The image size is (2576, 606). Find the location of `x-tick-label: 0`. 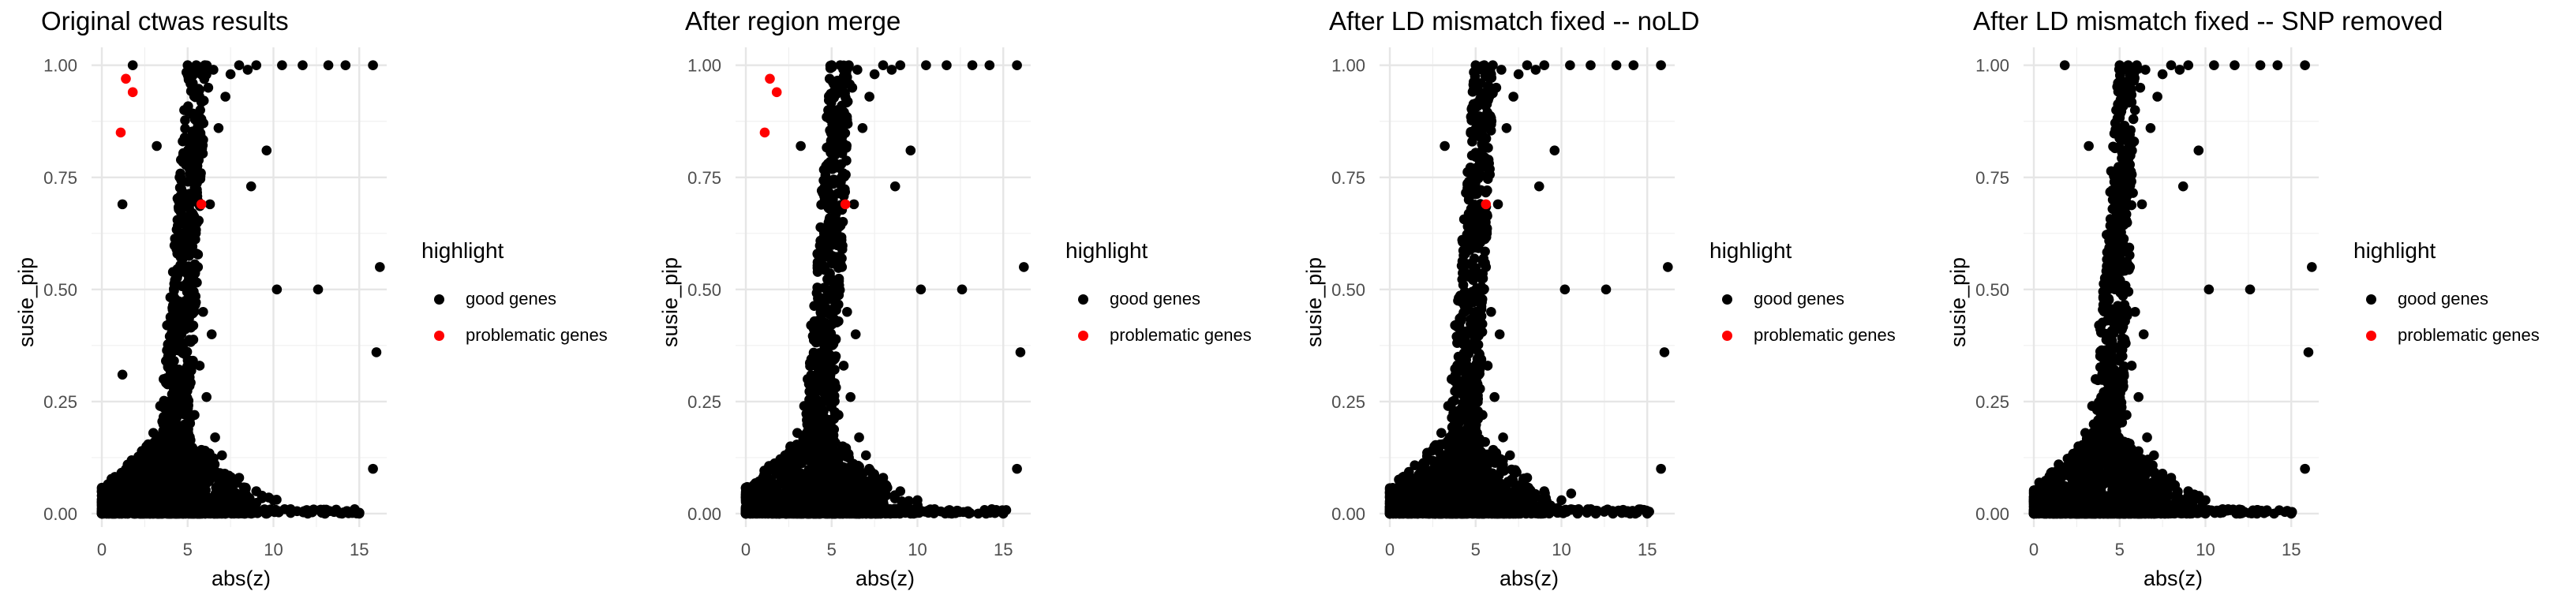

x-tick-label: 0 is located at coordinates (1390, 549).